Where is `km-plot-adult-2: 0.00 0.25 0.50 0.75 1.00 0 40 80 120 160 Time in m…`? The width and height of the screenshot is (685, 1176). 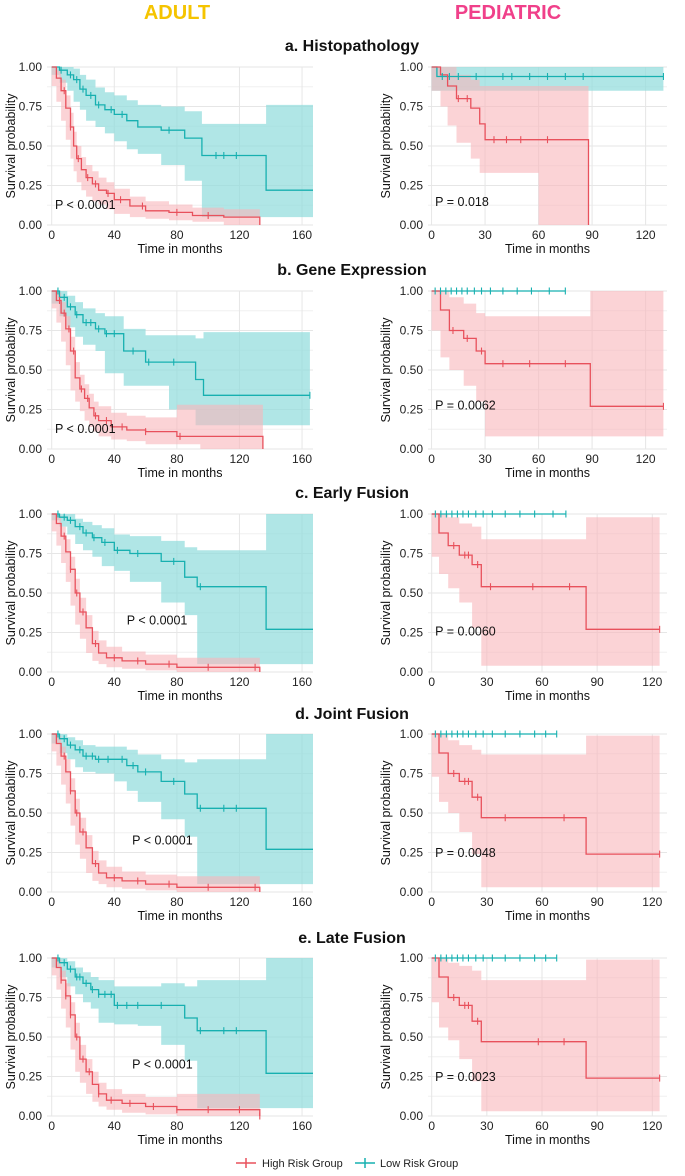
km-plot-adult-2: 0.00 0.25 0.50 0.75 1.00 0 40 80 120 160 Time in m… is located at coordinates (158, 382).